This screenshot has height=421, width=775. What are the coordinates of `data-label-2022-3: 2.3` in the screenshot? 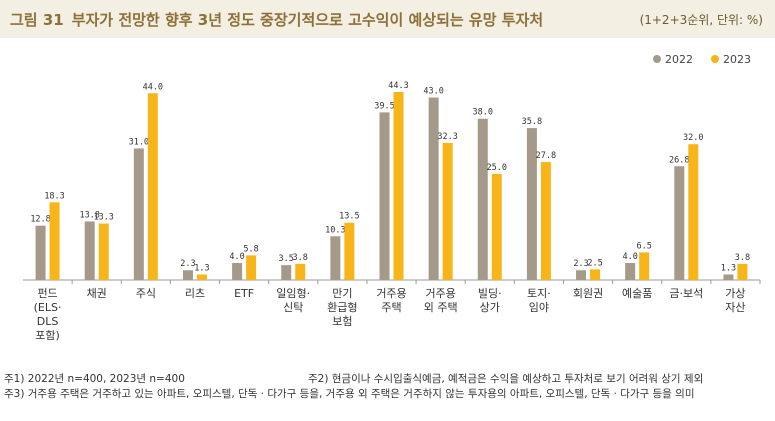 It's located at (187, 264).